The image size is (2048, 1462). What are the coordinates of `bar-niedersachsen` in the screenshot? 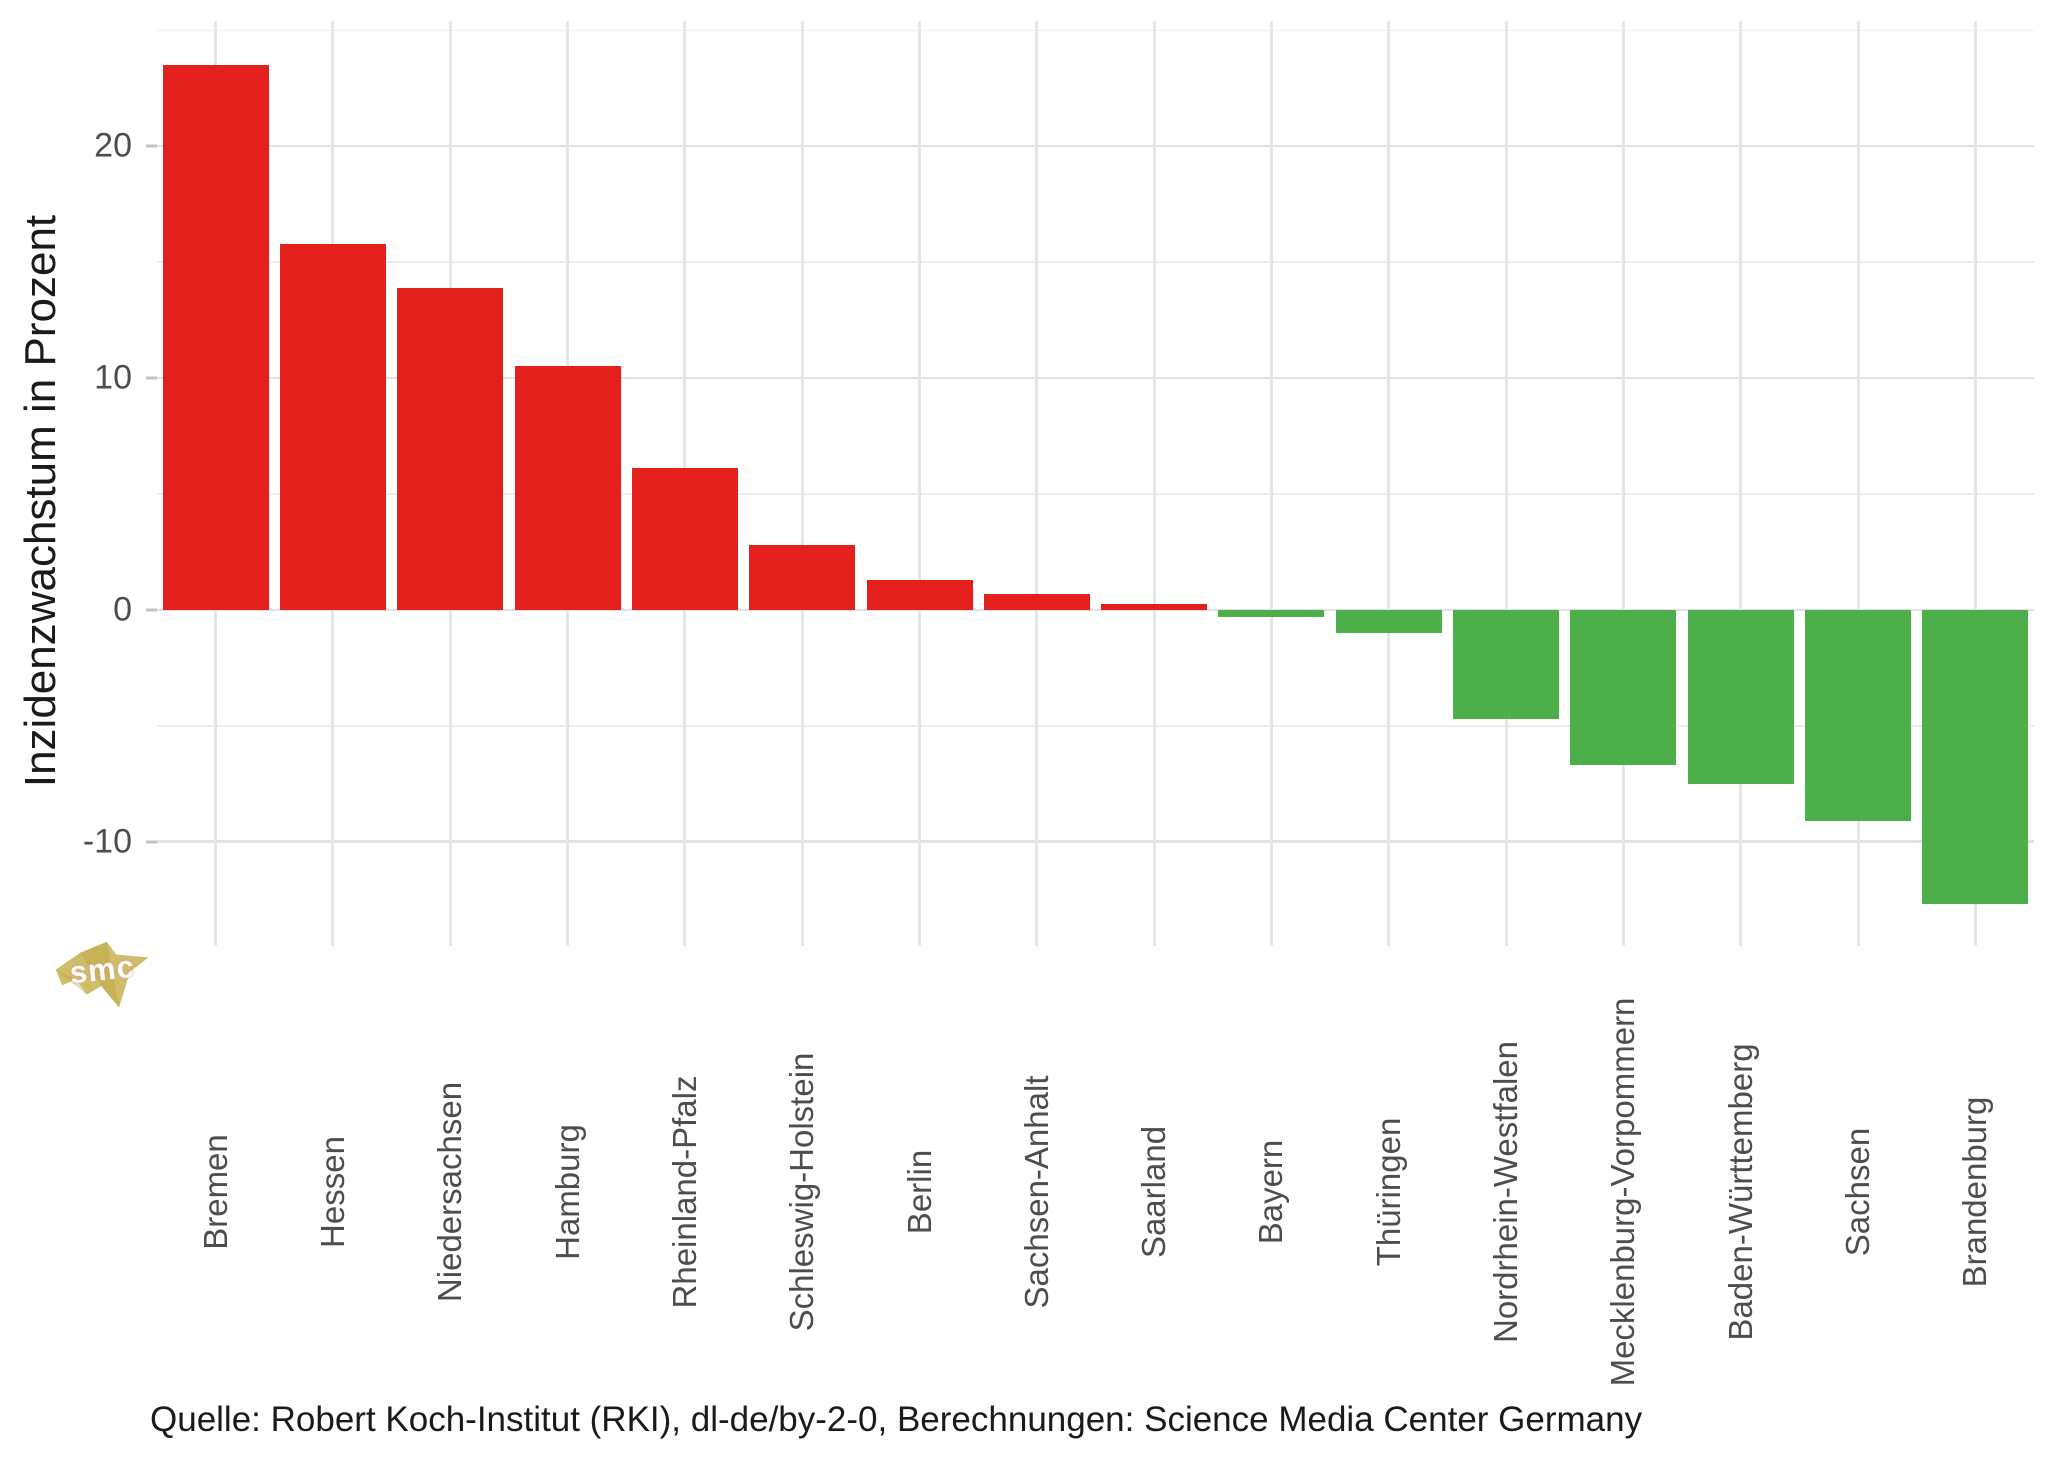 It's located at (450, 448).